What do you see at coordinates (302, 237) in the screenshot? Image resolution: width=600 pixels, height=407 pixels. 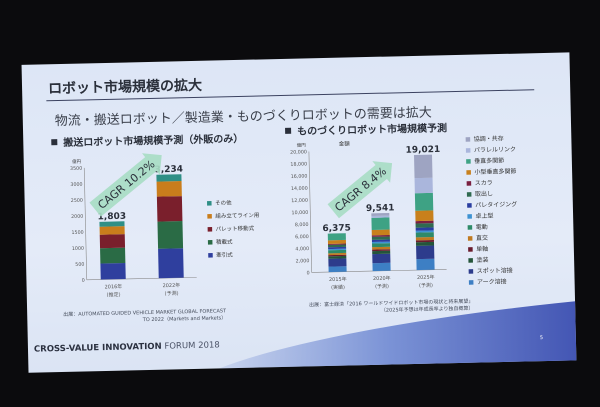 I see `chart2-ytick-label: 6,000` at bounding box center [302, 237].